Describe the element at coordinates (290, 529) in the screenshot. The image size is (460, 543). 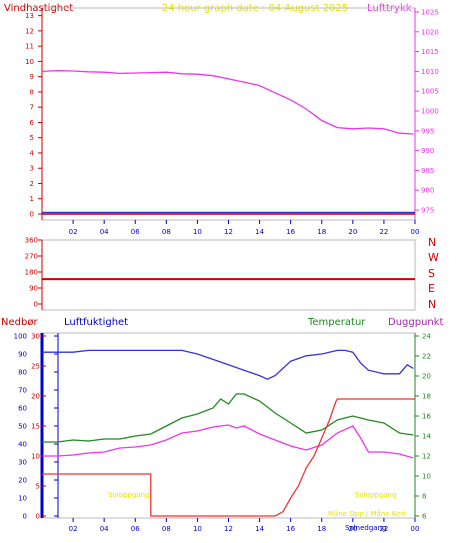
I see `bottom-x-tick-label: 16` at that location.